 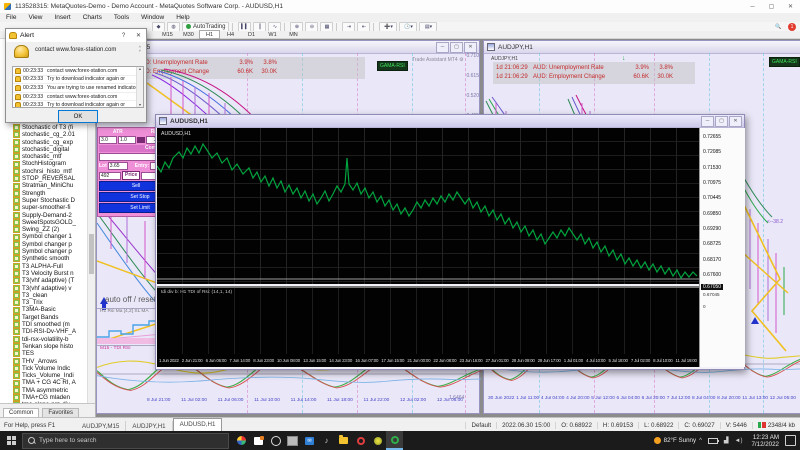 What do you see at coordinates (44, 368) in the screenshot?
I see `list-item: Tick Volume Indic` at bounding box center [44, 368].